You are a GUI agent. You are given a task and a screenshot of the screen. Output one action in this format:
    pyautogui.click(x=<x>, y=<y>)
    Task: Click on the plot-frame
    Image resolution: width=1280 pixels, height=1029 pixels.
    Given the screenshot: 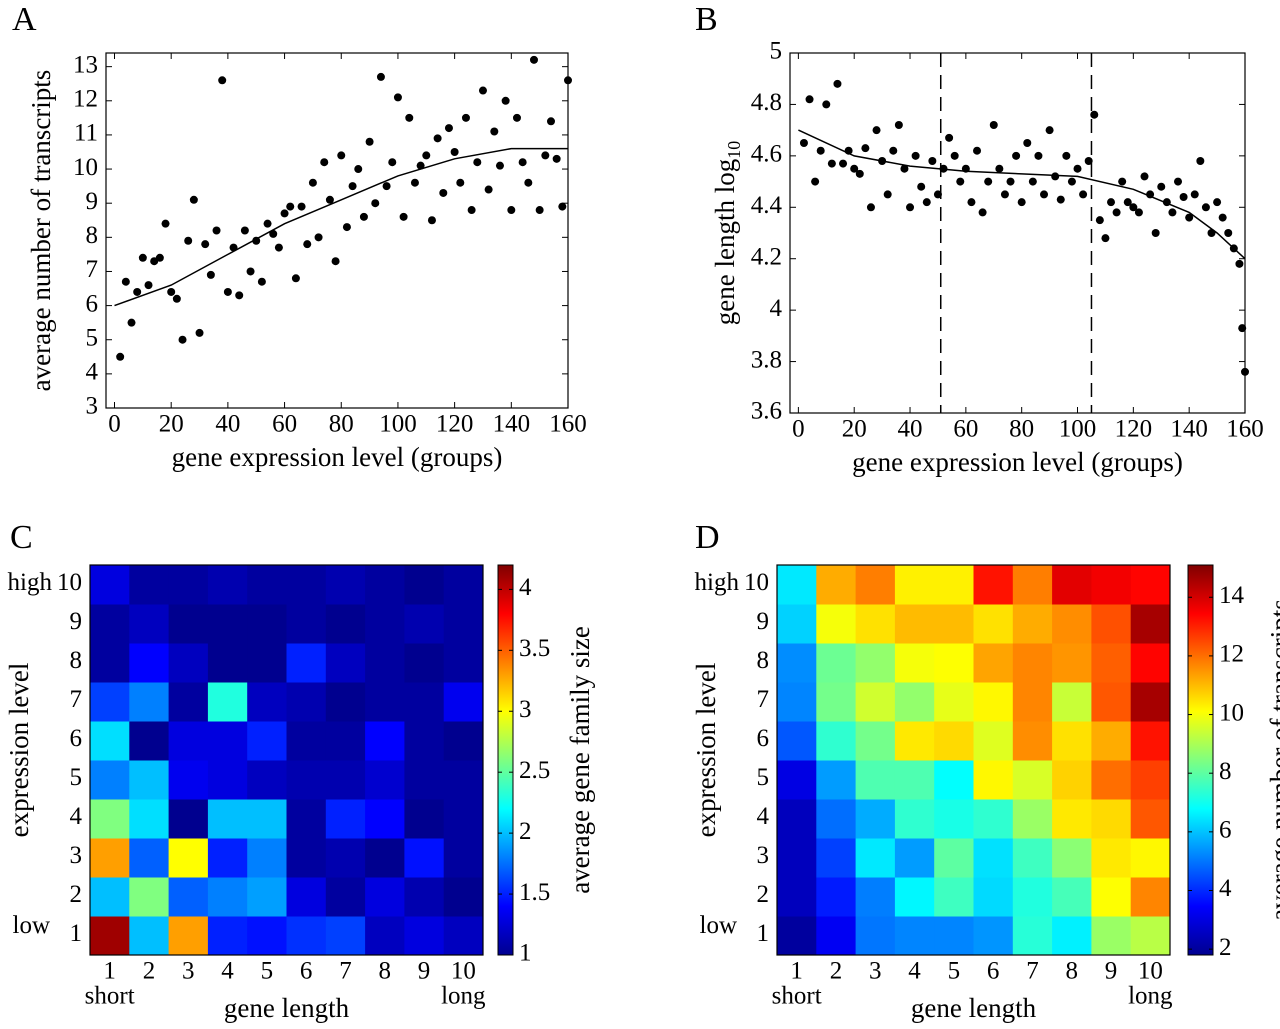 What is the action you would take?
    pyautogui.click(x=286, y=760)
    